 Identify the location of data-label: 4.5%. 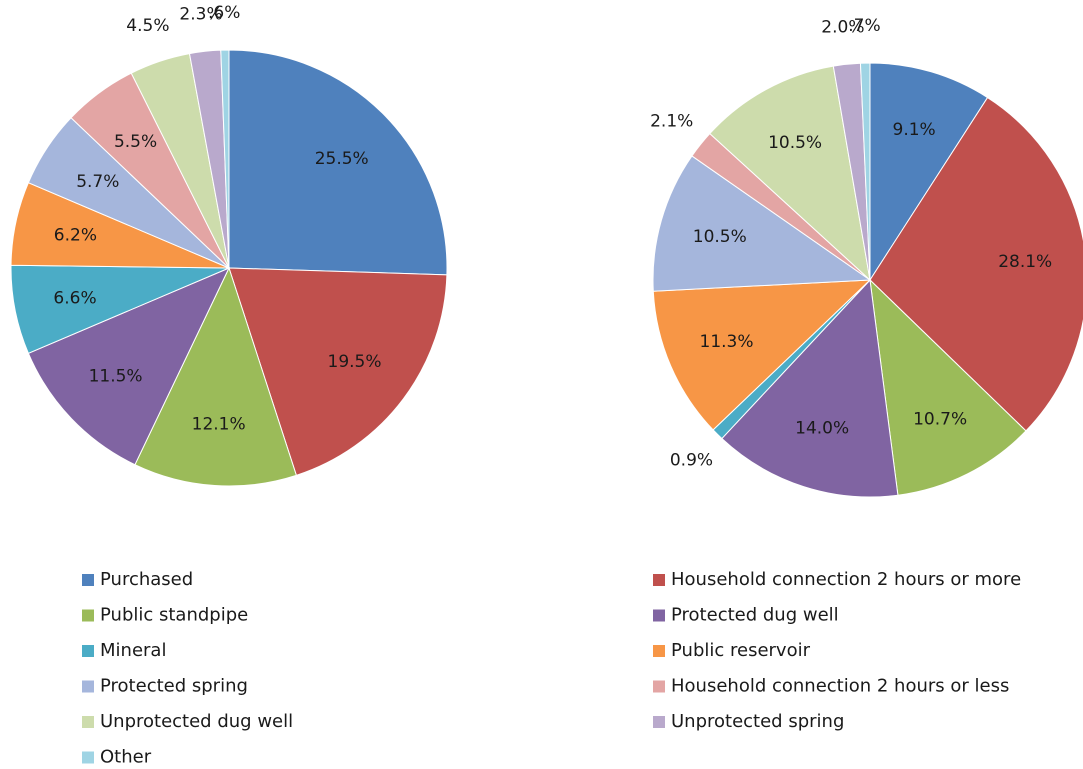
(147, 26).